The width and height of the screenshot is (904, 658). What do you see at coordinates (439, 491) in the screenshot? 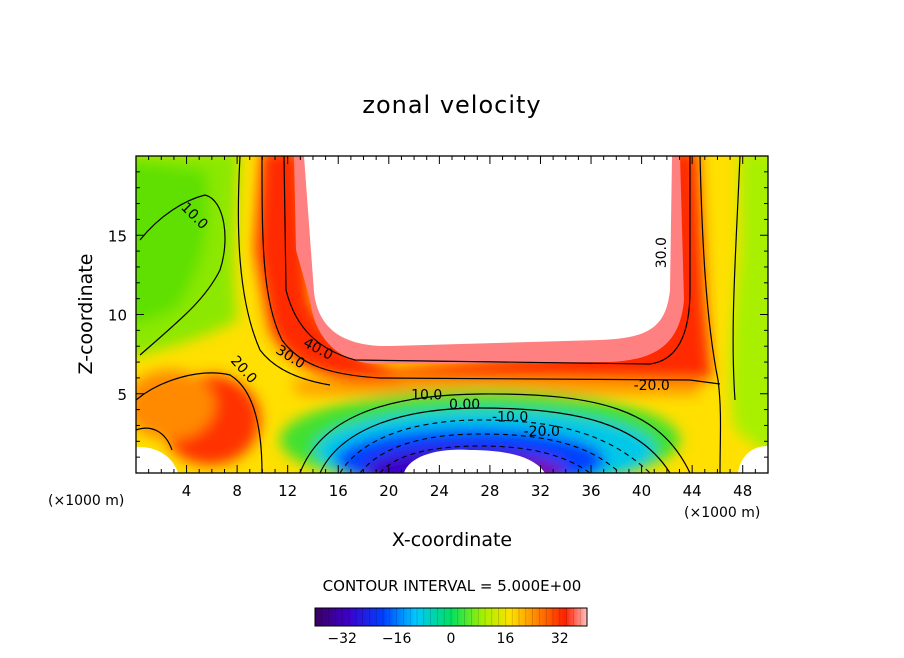
I see `x-tick-label: 24` at bounding box center [439, 491].